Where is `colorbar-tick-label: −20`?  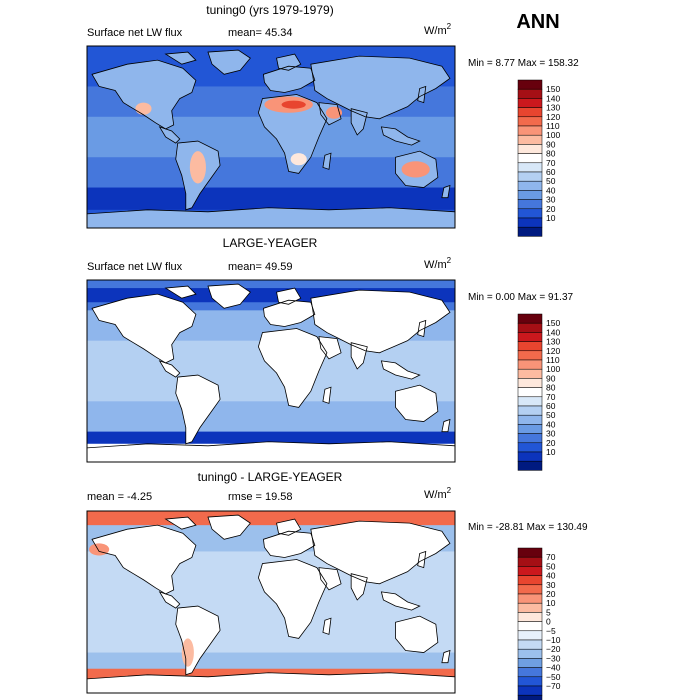 colorbar-tick-label: −20 is located at coordinates (553, 649).